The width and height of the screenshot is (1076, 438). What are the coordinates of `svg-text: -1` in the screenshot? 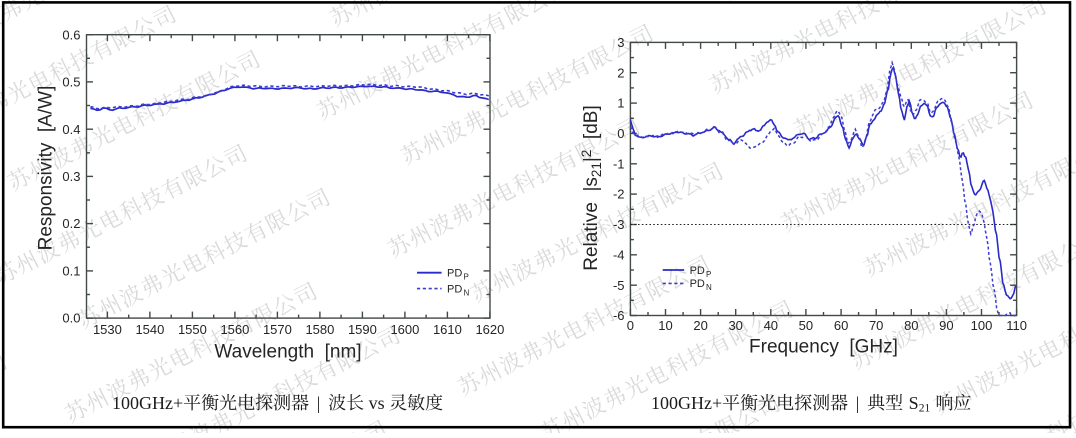 It's located at (619, 163).